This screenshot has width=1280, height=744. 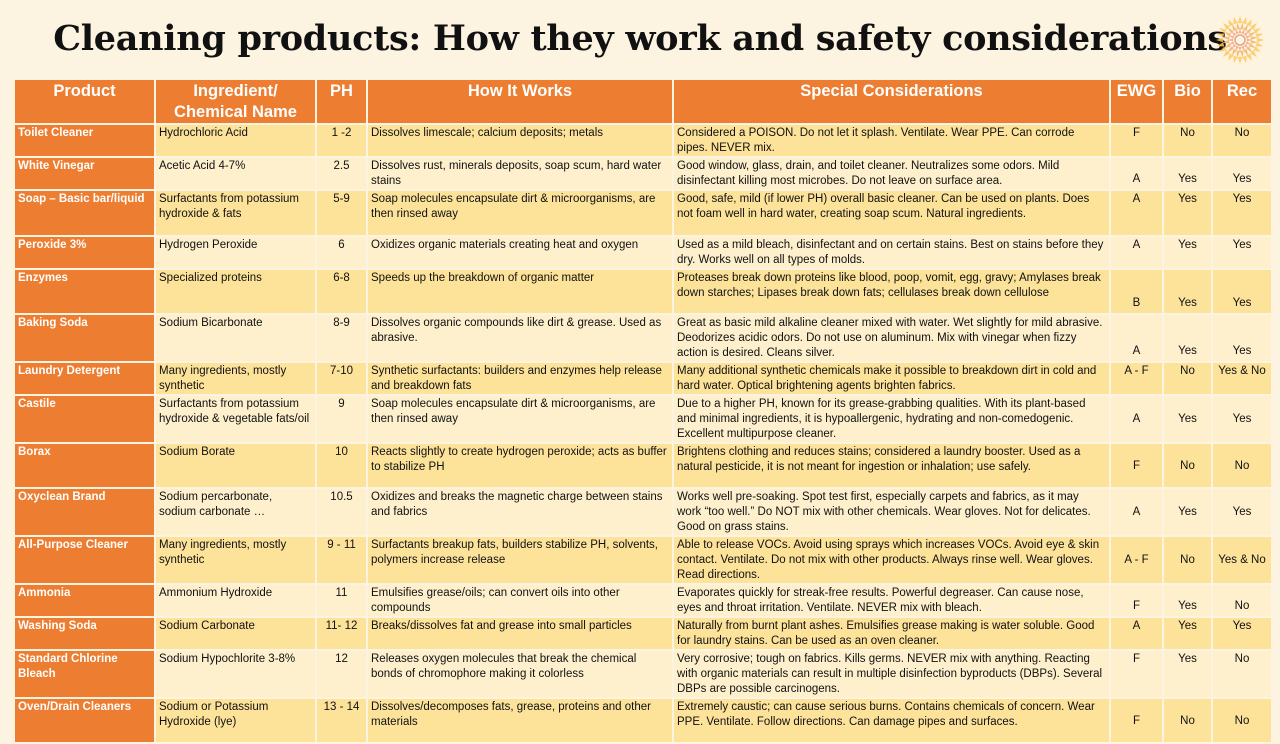 I want to click on ingredient-cell: Sodium Bicarbonate, so click(x=235, y=338).